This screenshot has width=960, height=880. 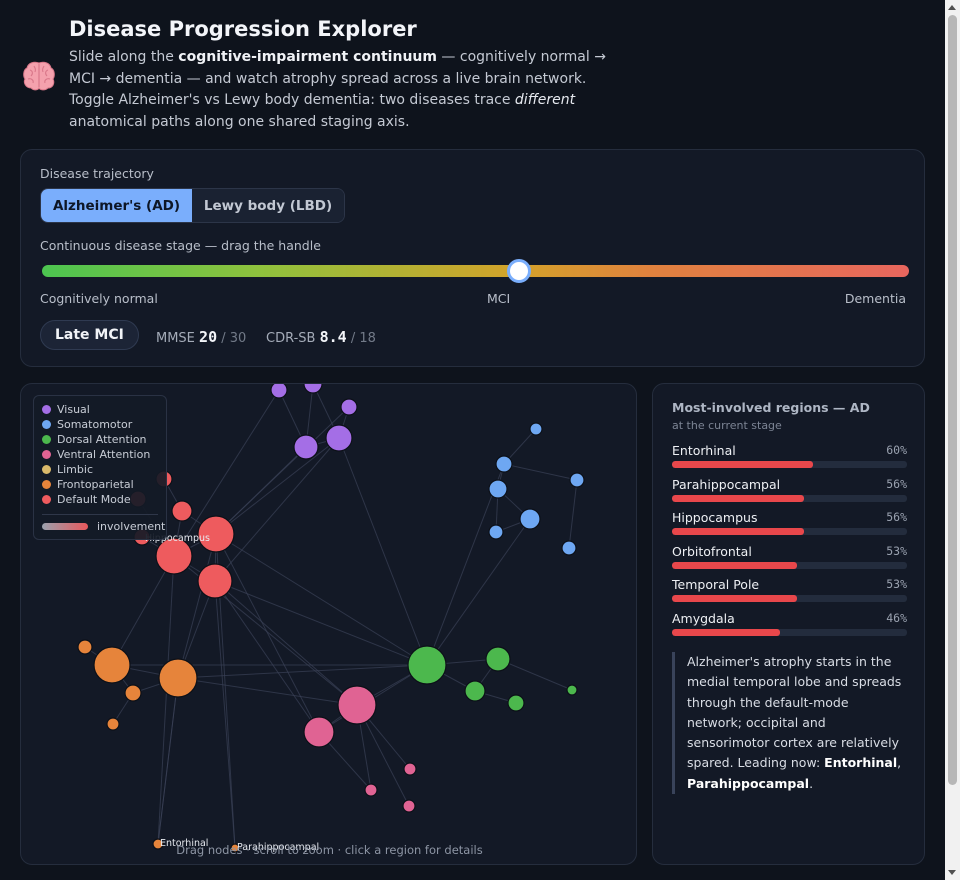 What do you see at coordinates (94, 499) in the screenshot?
I see `legend-label: Default Mode` at bounding box center [94, 499].